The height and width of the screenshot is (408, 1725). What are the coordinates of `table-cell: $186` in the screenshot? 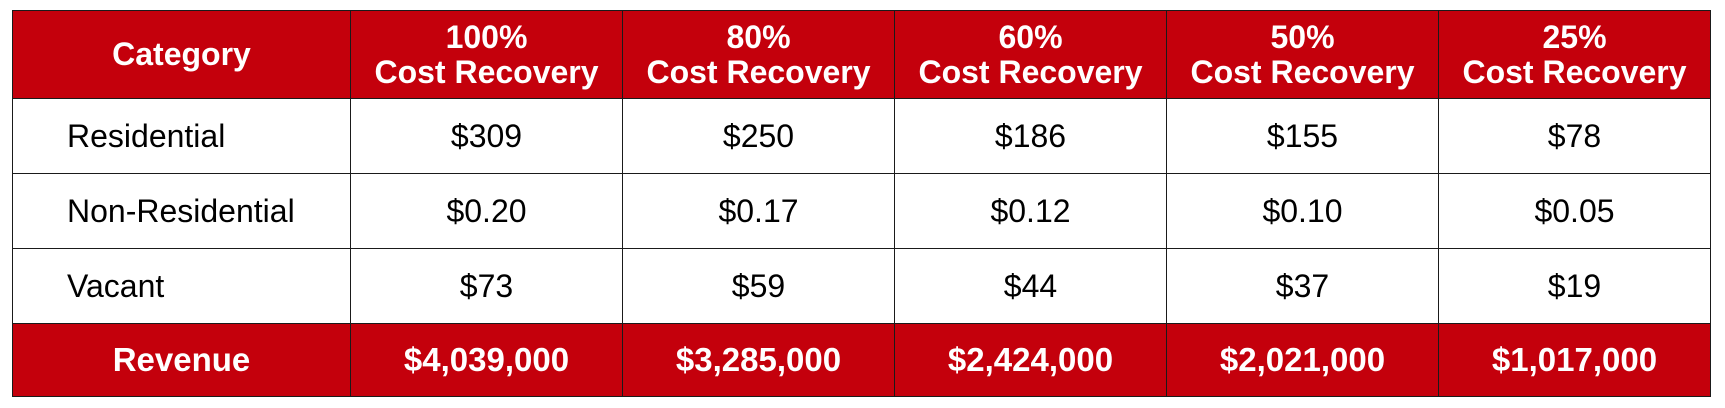 It's located at (1030, 136).